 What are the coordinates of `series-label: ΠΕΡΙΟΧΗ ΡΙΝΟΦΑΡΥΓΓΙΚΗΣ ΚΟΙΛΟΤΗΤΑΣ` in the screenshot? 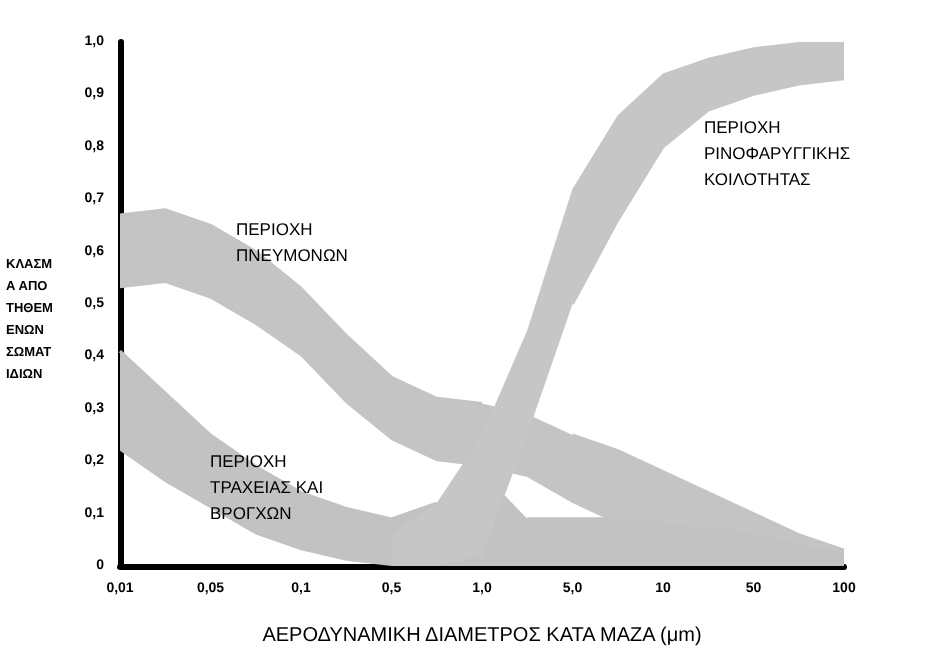 It's located at (779, 153).